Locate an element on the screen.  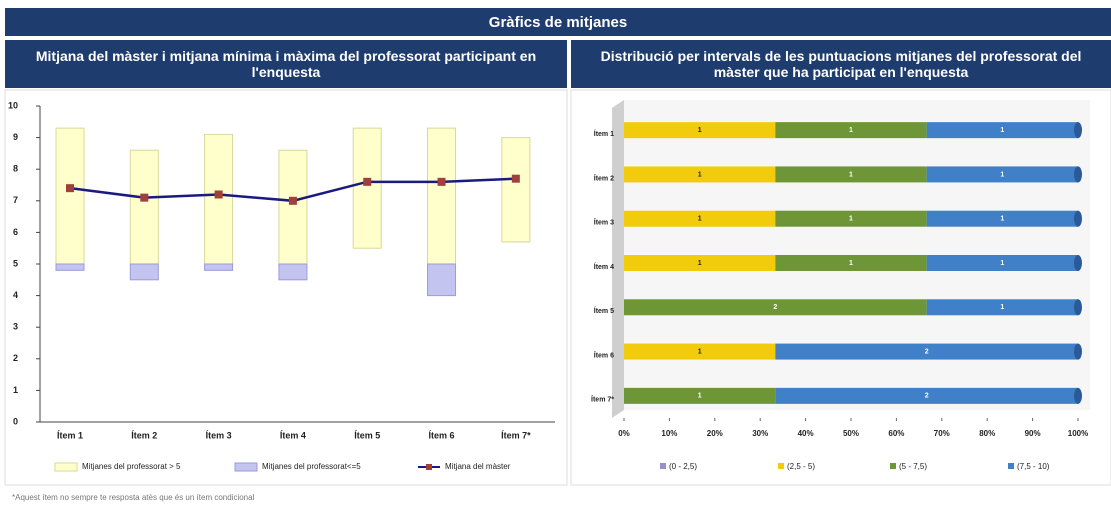
x-tick-label: Ítem 7* is located at coordinates (516, 435).